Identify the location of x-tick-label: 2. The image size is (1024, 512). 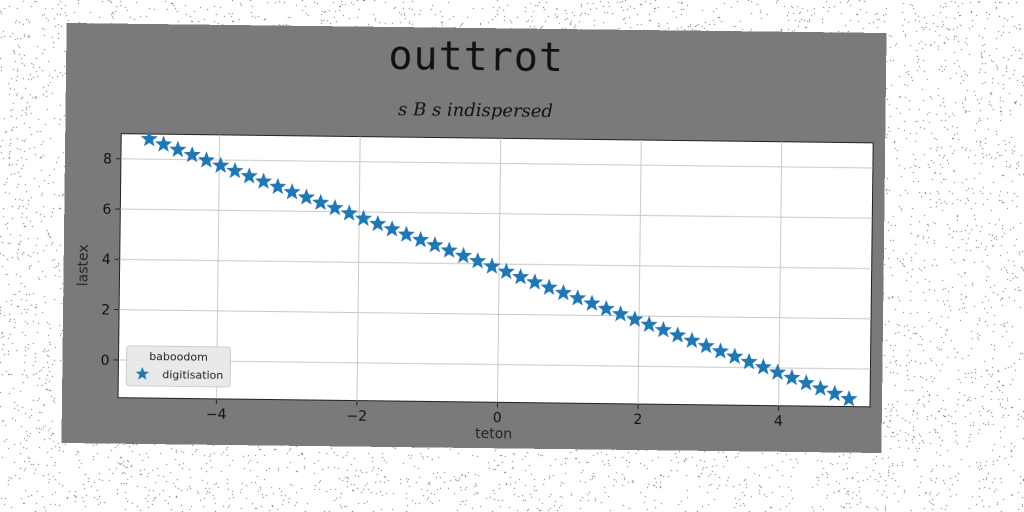
(637, 420).